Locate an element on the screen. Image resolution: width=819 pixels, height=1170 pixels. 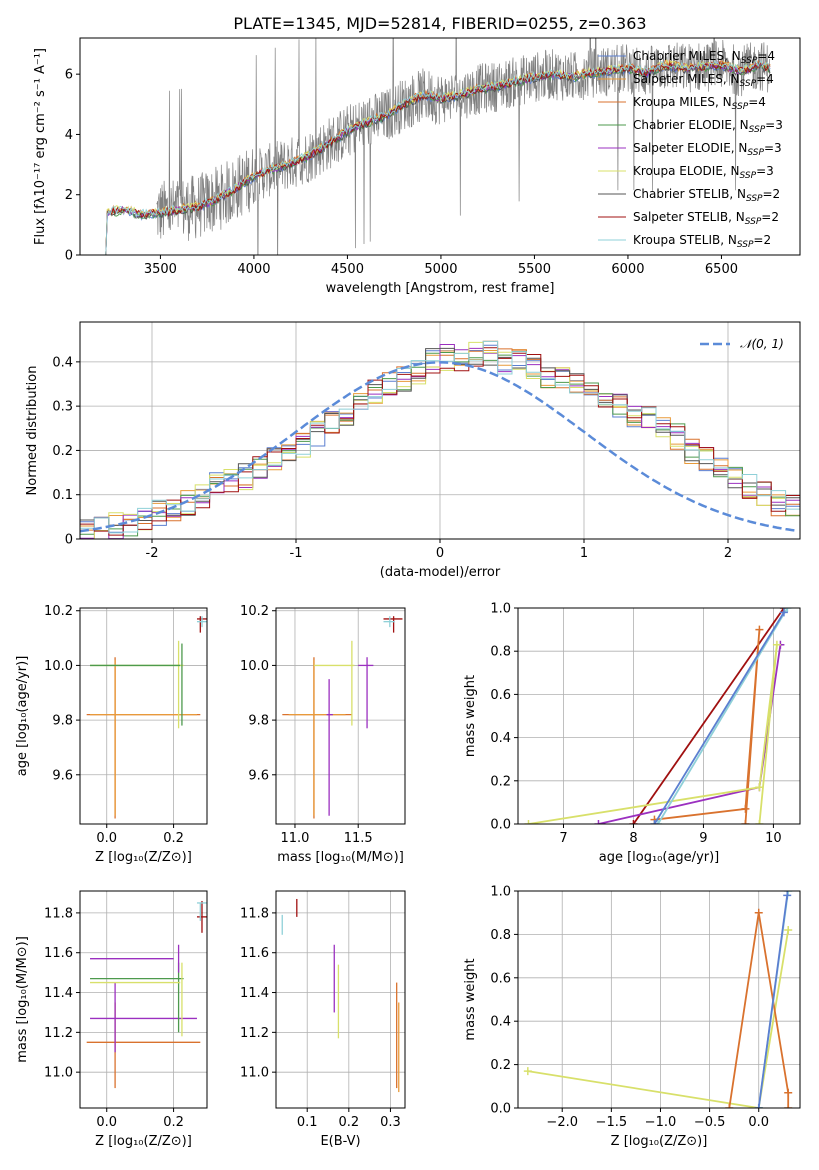
panel-age-vs-mass: 11.0 11.5 9.6 9.8 10.0 10.2 mass [log₁₀(M/M⊙)] is located at coordinates (323, 734).